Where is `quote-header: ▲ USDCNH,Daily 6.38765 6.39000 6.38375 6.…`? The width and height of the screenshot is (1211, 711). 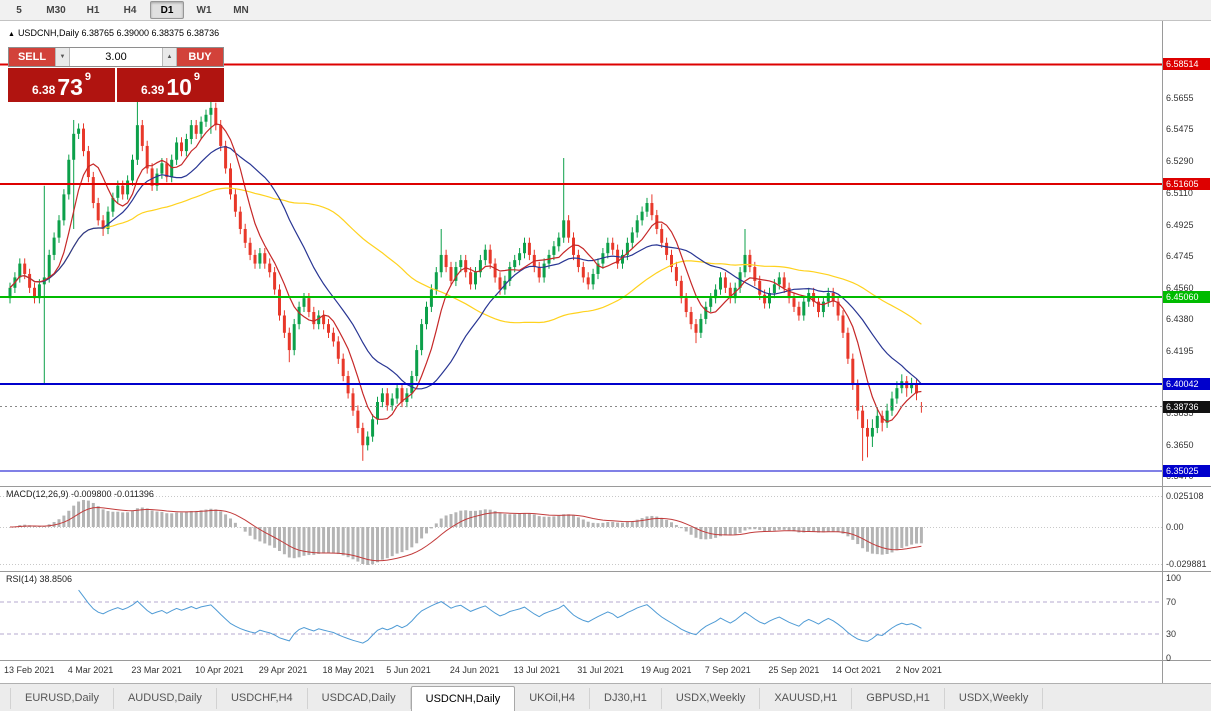 quote-header: ▲ USDCNH,Daily 6.38765 6.39000 6.38375 6.… is located at coordinates (113, 33).